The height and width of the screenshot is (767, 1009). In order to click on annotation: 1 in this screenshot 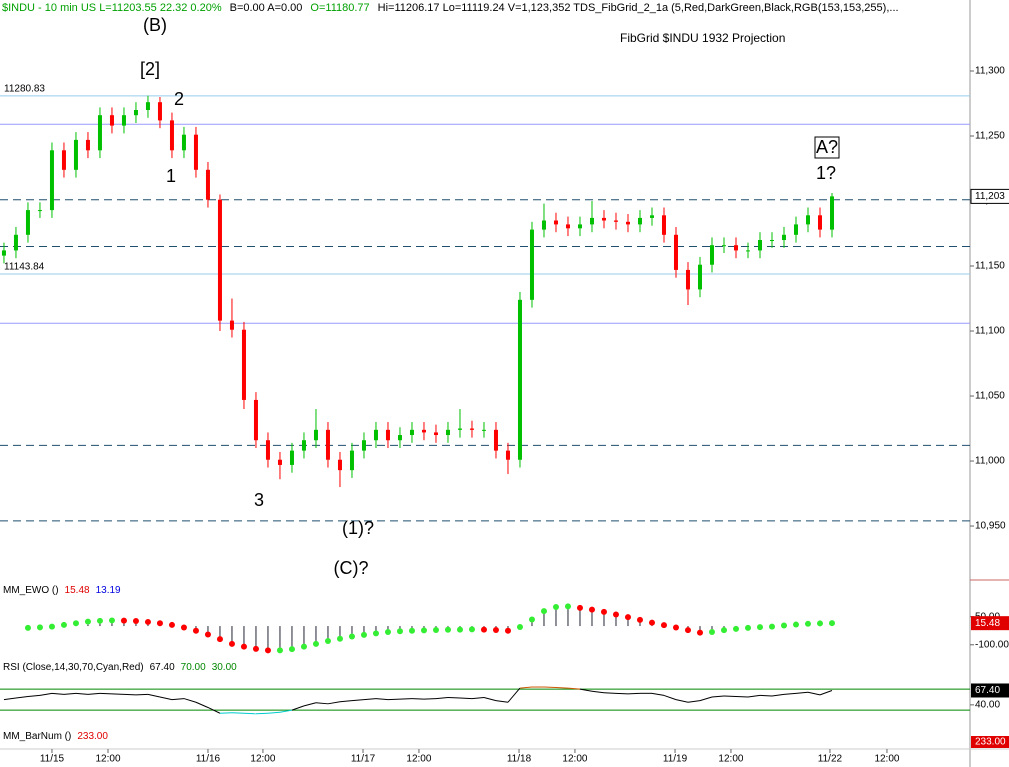, I will do `click(171, 176)`.